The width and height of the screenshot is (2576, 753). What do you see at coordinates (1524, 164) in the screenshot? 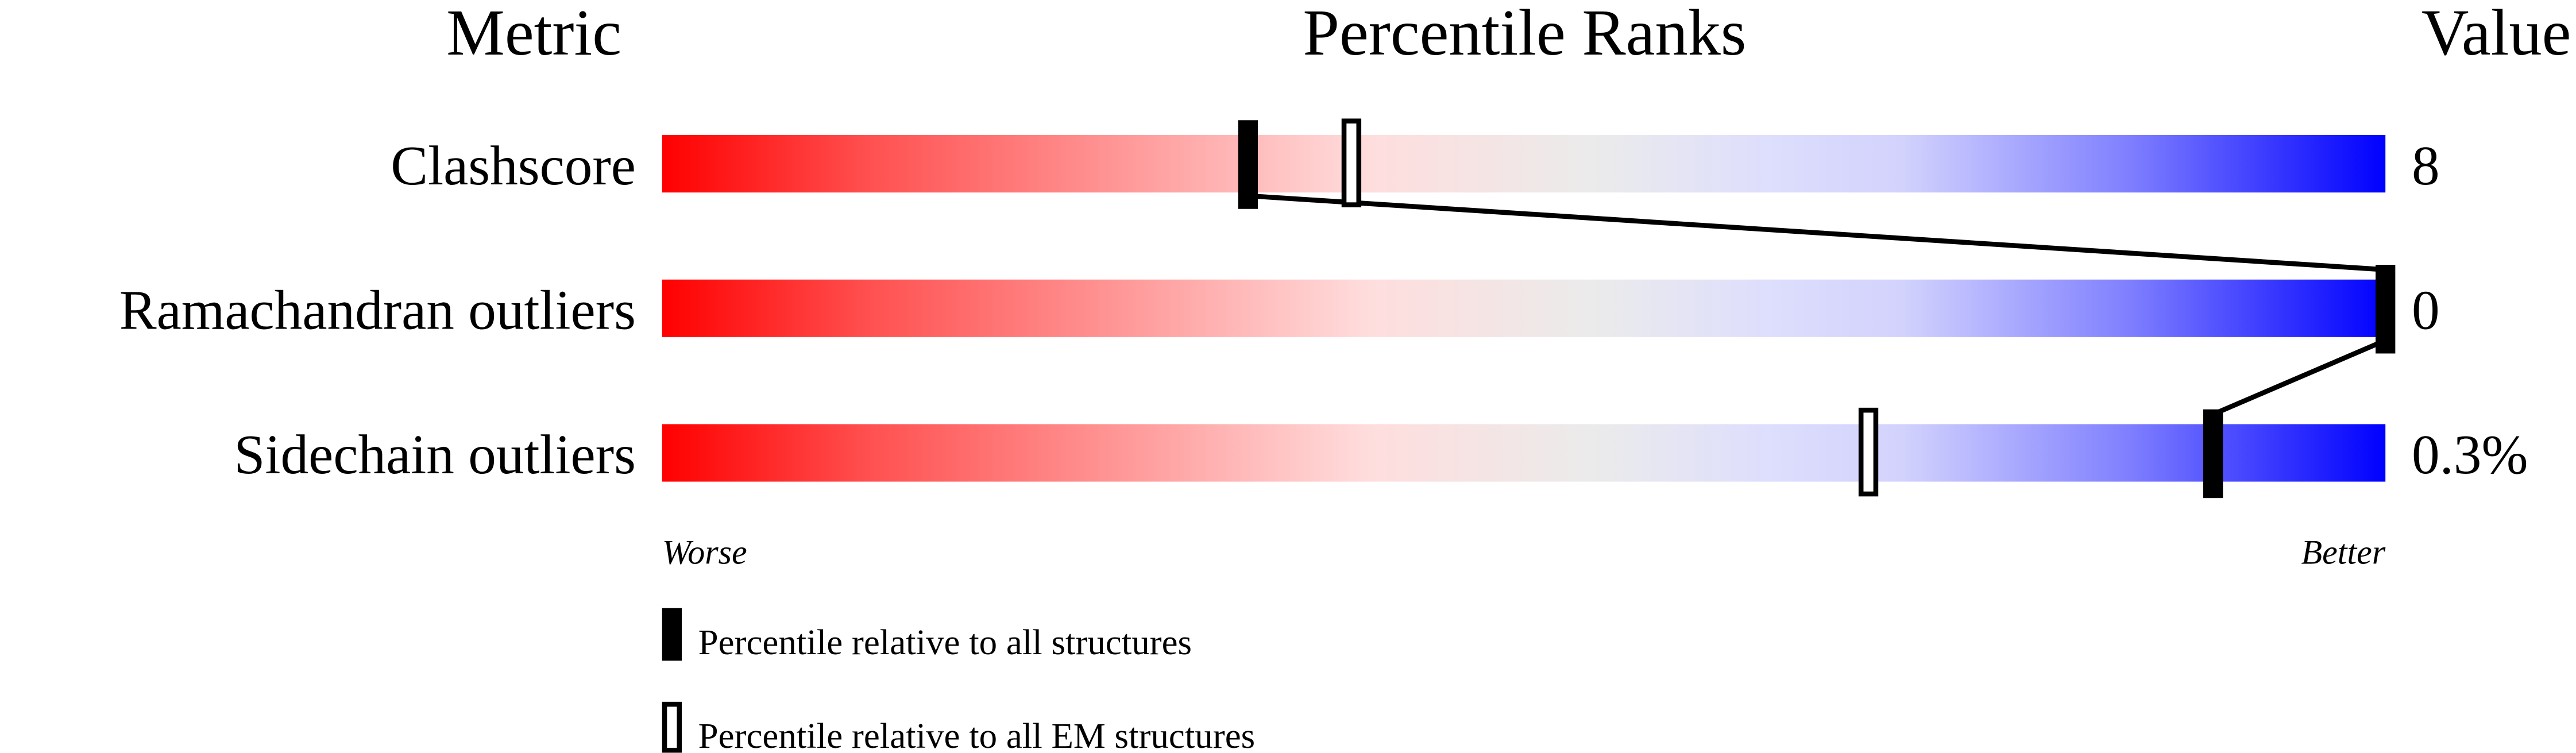
I see `bar-clashscore` at bounding box center [1524, 164].